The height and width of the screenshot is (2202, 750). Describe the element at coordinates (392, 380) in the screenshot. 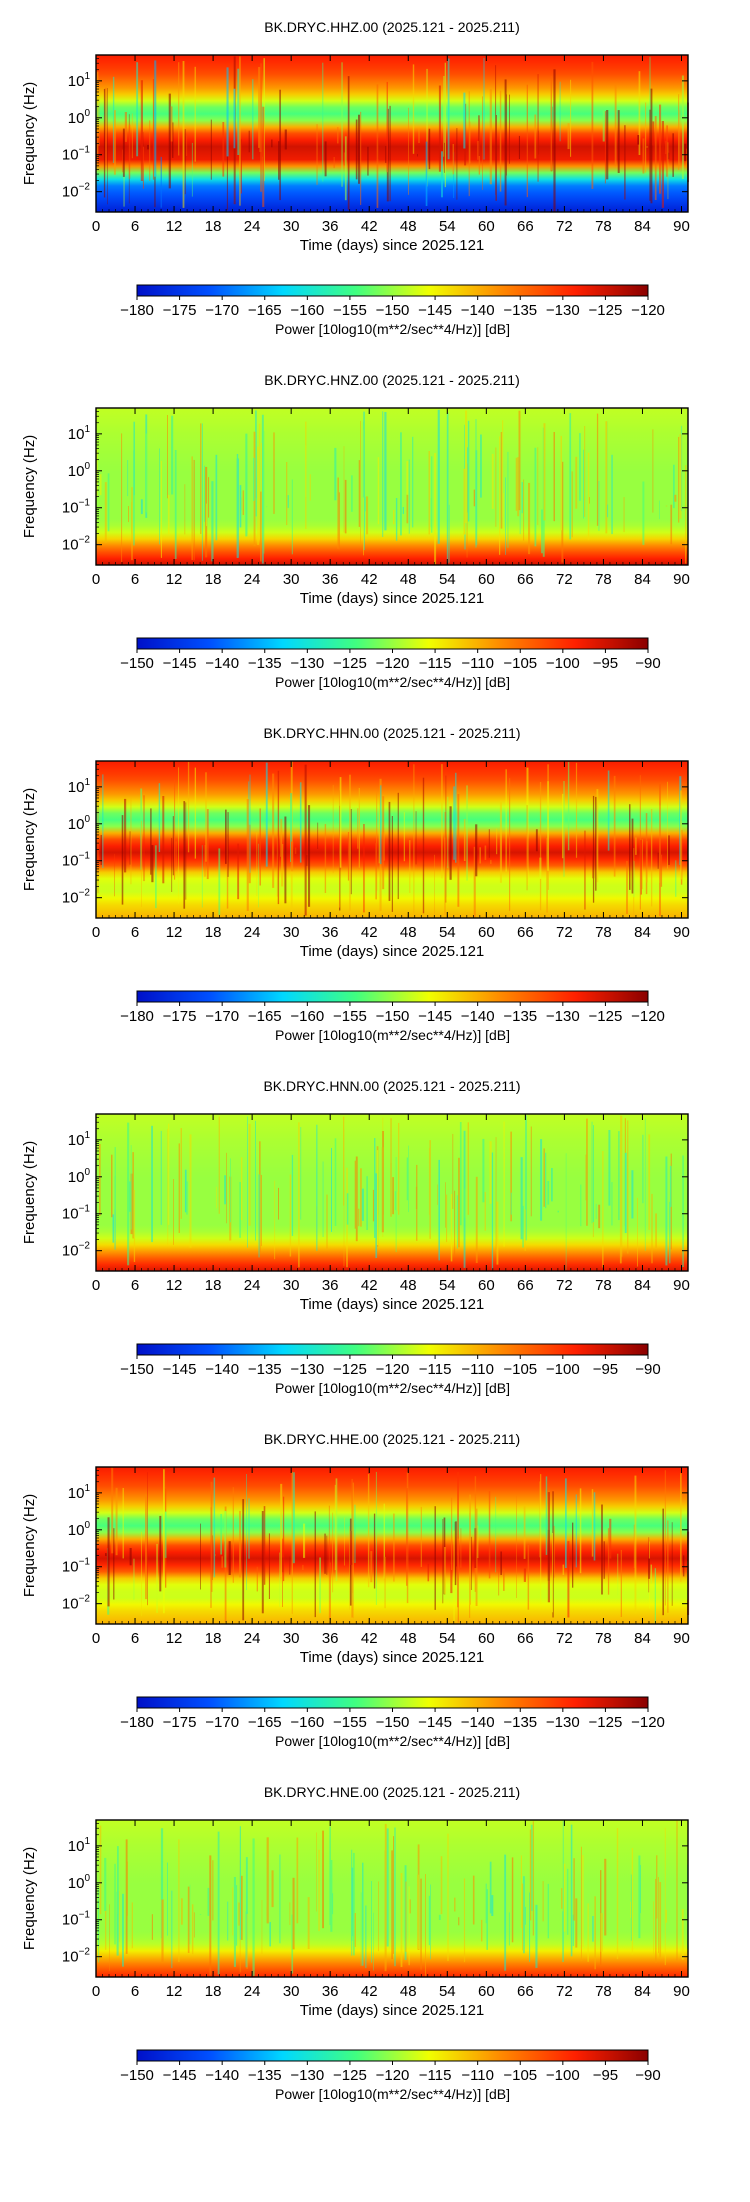

I see `chart-title: BK.DRYC.HNZ.00 (2025.121 - 2025.211)` at that location.